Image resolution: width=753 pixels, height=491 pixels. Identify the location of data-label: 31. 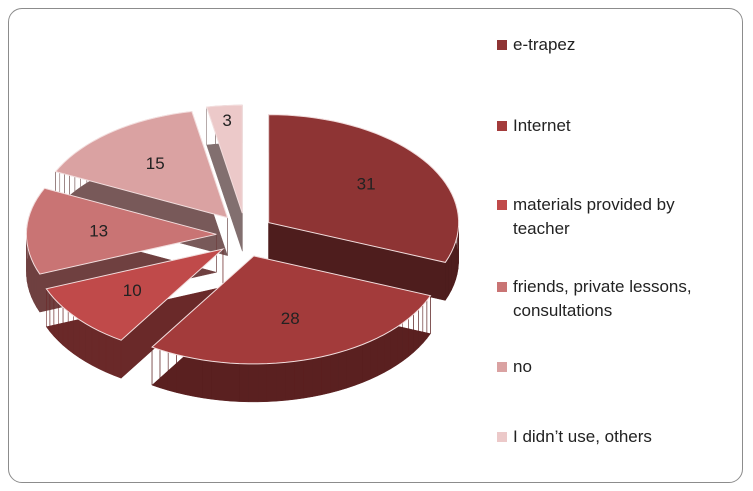
(366, 183).